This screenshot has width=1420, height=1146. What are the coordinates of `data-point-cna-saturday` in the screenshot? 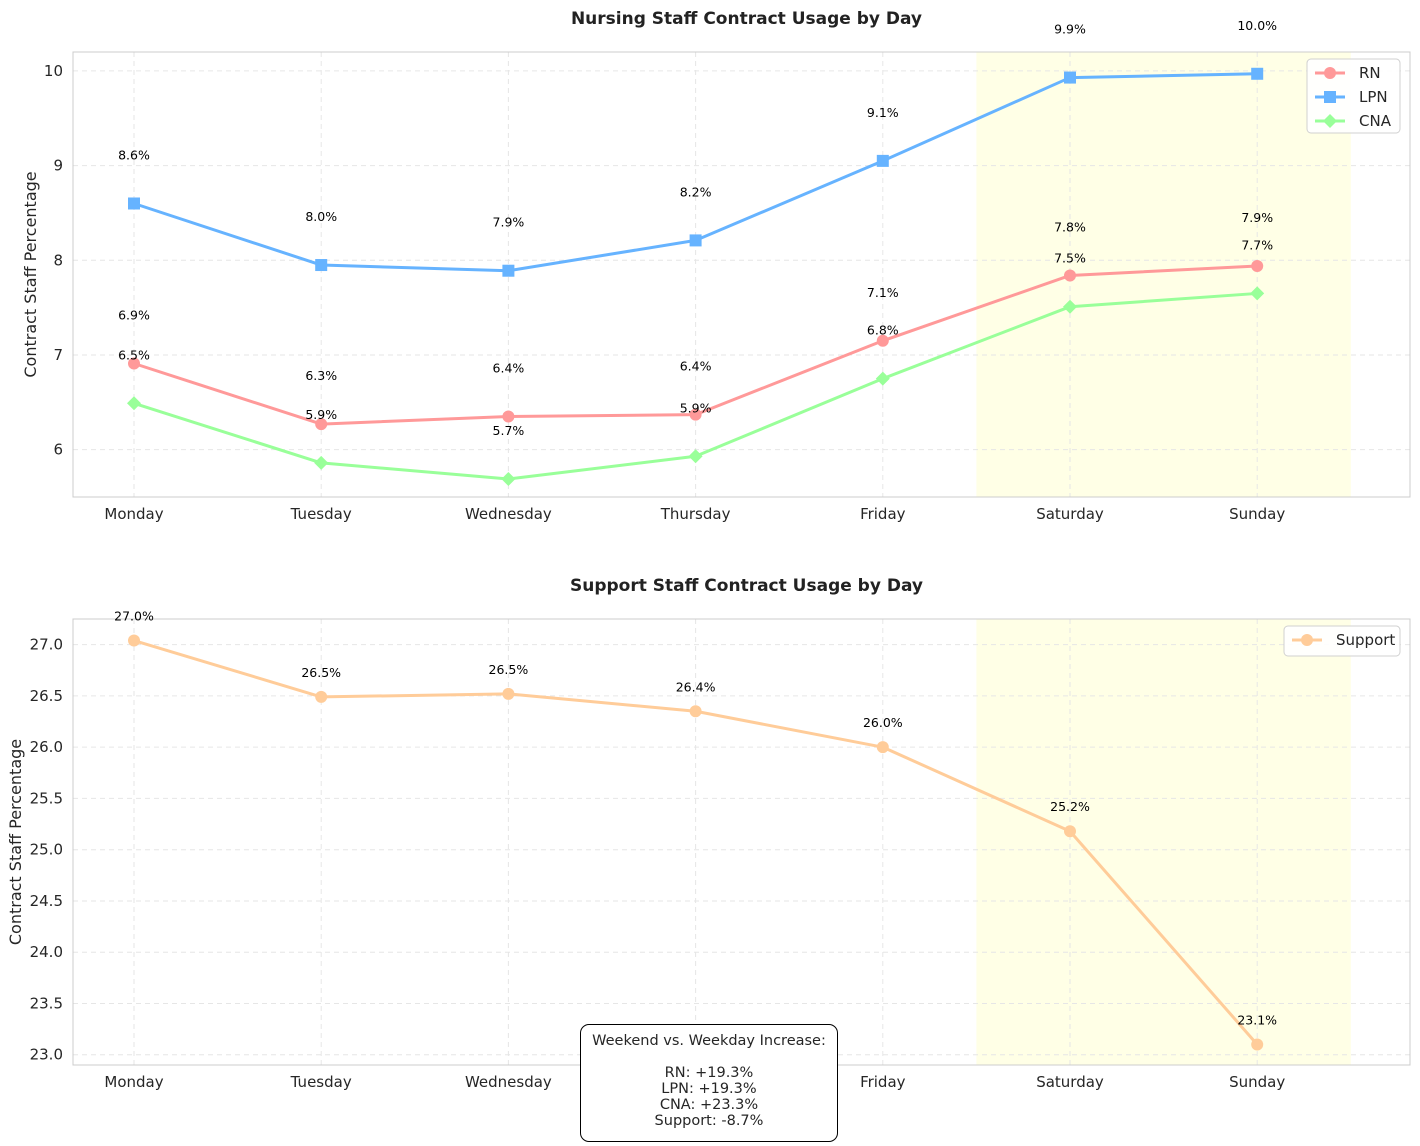 It's located at (1070, 306).